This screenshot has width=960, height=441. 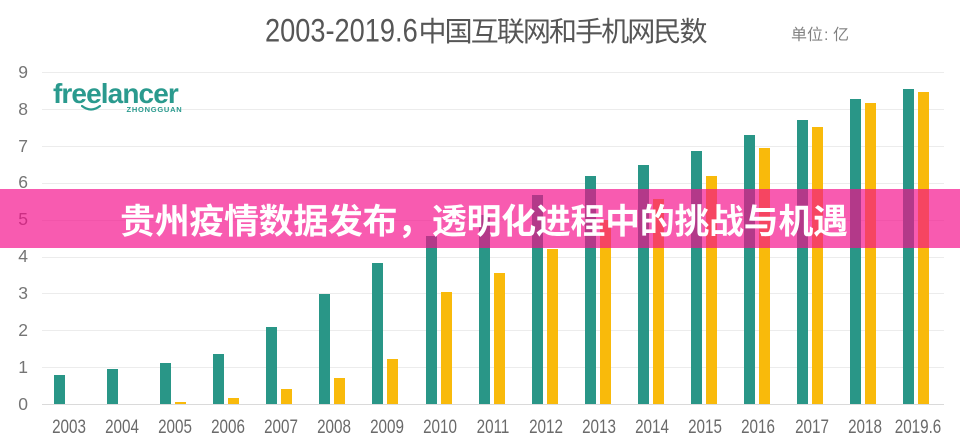 What do you see at coordinates (341, 31) in the screenshot?
I see `svg-text: 2003-2019.6` at bounding box center [341, 31].